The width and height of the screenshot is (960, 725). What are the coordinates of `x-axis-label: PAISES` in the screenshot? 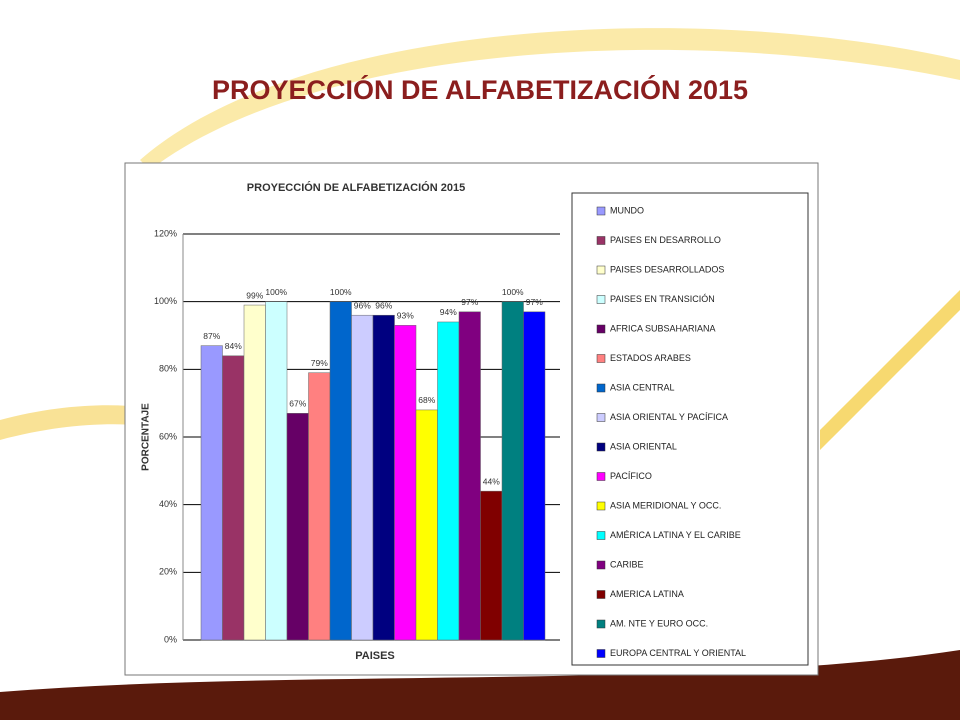 It's located at (375, 656).